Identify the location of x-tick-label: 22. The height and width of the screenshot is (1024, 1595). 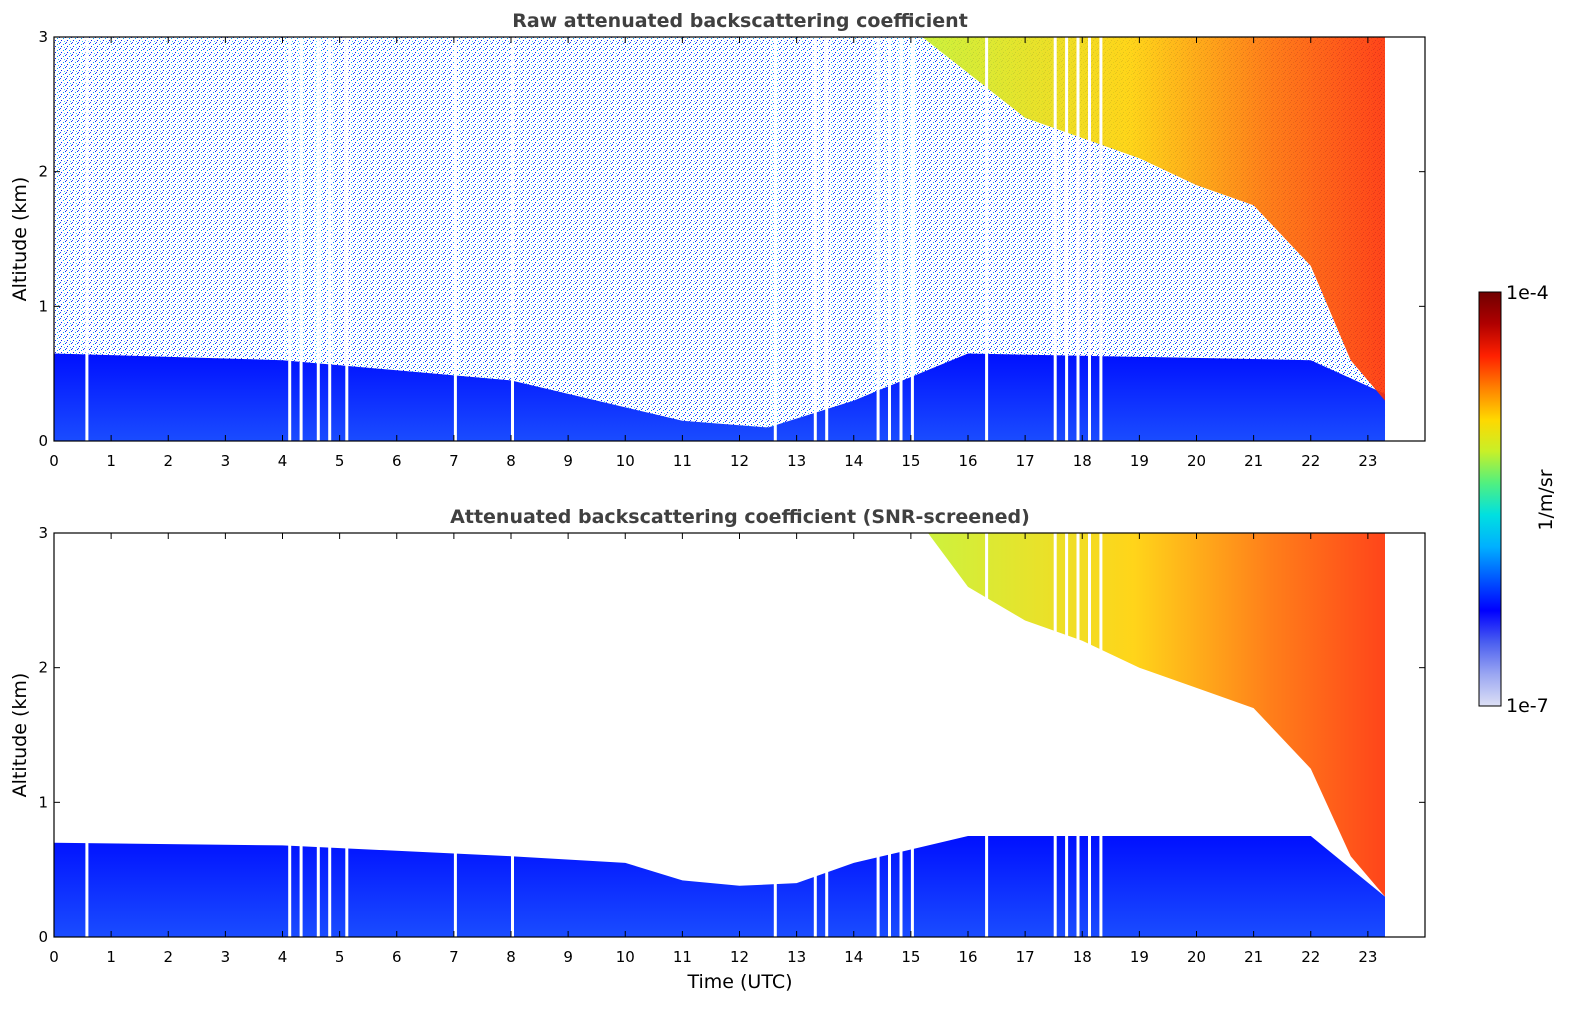
(1310, 461).